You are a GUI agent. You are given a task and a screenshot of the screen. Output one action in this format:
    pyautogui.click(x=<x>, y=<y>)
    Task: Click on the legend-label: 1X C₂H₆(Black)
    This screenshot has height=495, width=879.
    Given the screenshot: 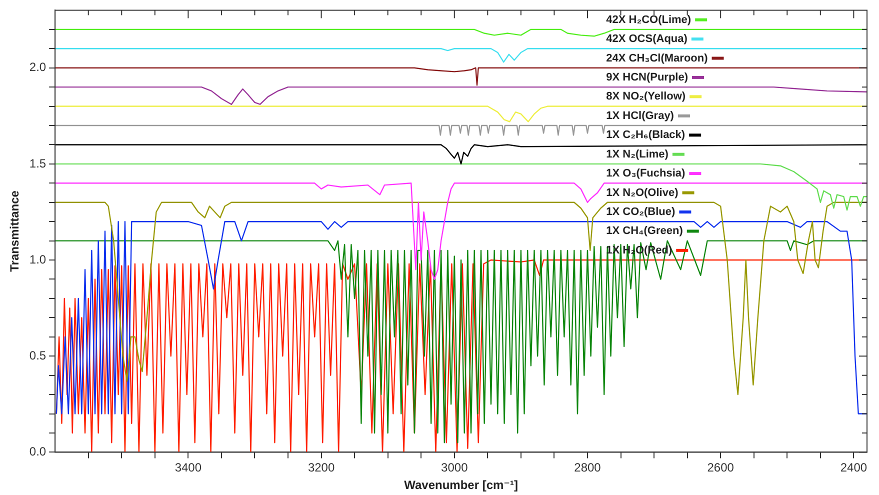 What is the action you would take?
    pyautogui.click(x=646, y=135)
    